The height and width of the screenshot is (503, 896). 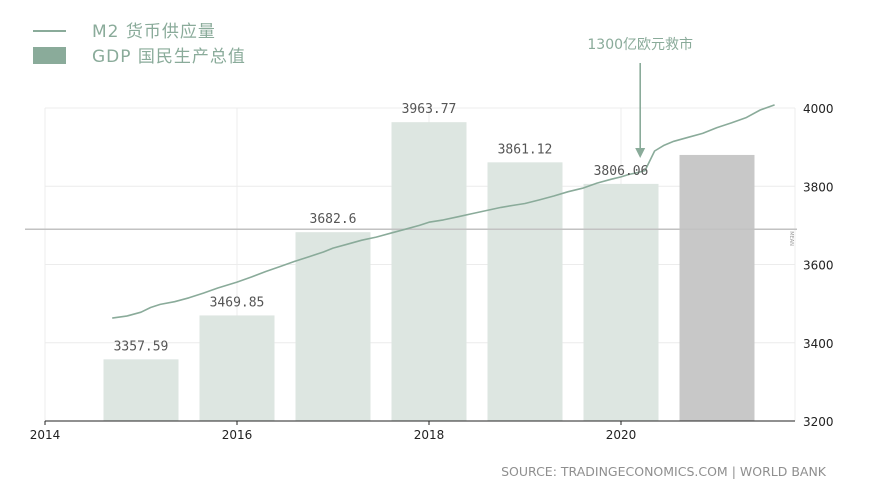 What do you see at coordinates (154, 32) in the screenshot?
I see `legend-m2-label: M2 货币供应量` at bounding box center [154, 32].